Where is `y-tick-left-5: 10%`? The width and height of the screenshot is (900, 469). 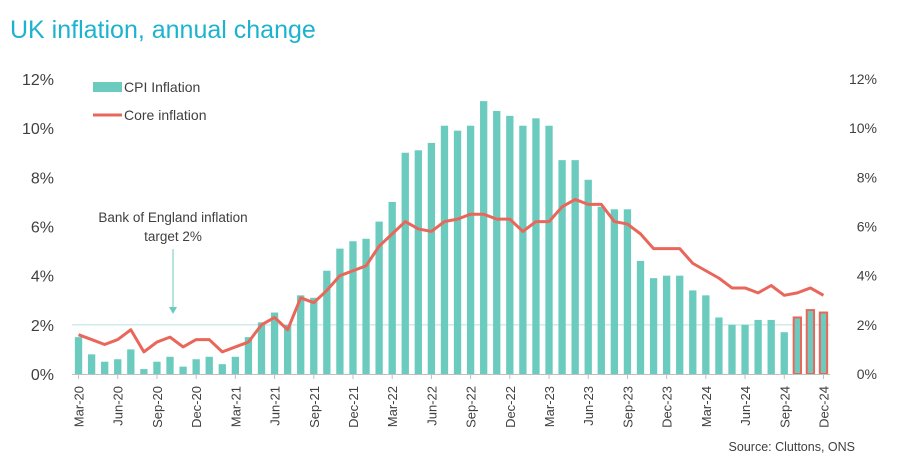
y-tick-left-5: 10% is located at coordinates (38, 129).